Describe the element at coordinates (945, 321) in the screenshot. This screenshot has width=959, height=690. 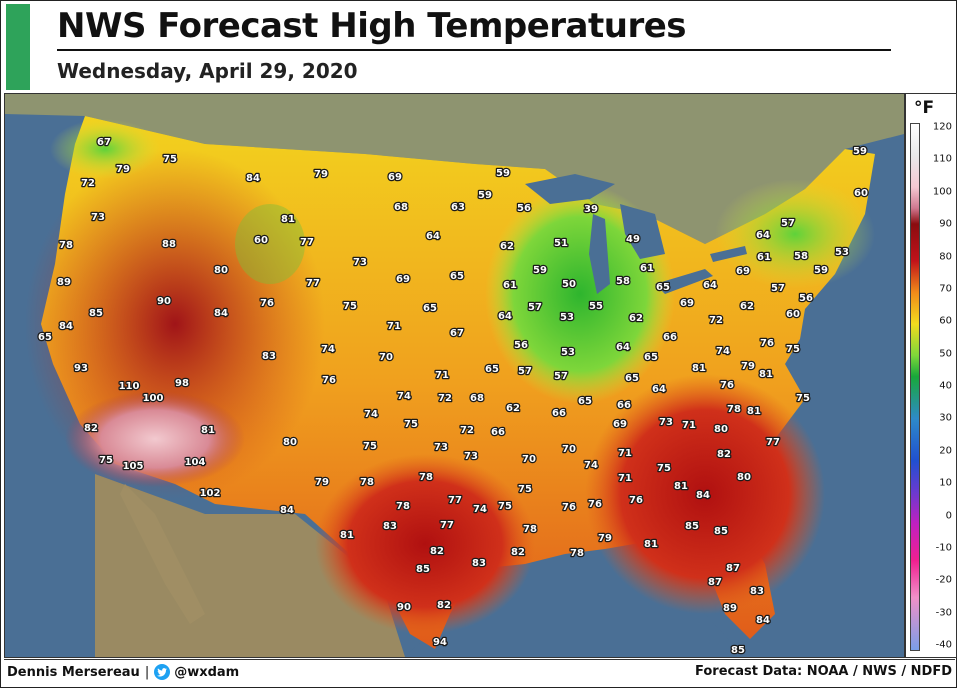
I see `legend-tick-label: 60` at that location.